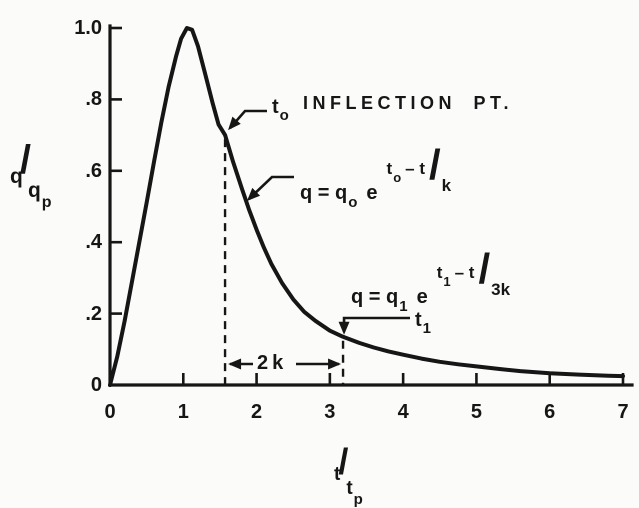 The image size is (639, 508). I want to click on eq1-lhs: q = q, so click(324, 193).